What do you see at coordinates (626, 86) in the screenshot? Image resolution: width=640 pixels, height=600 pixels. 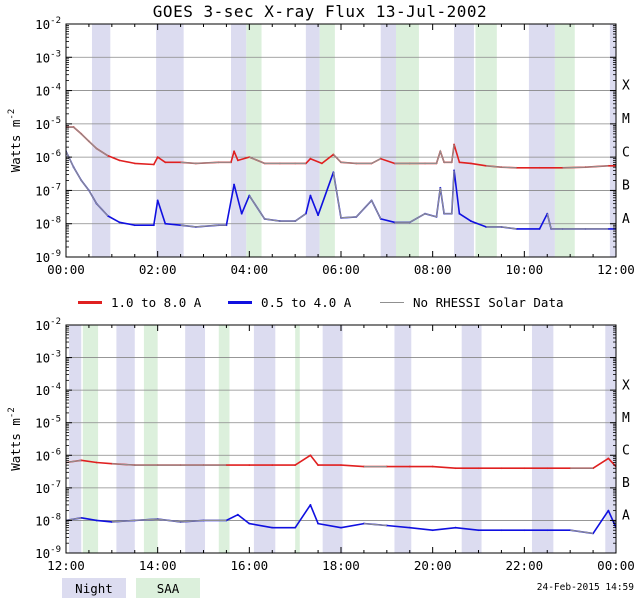 I see `flare-class-label: X` at bounding box center [626, 86].